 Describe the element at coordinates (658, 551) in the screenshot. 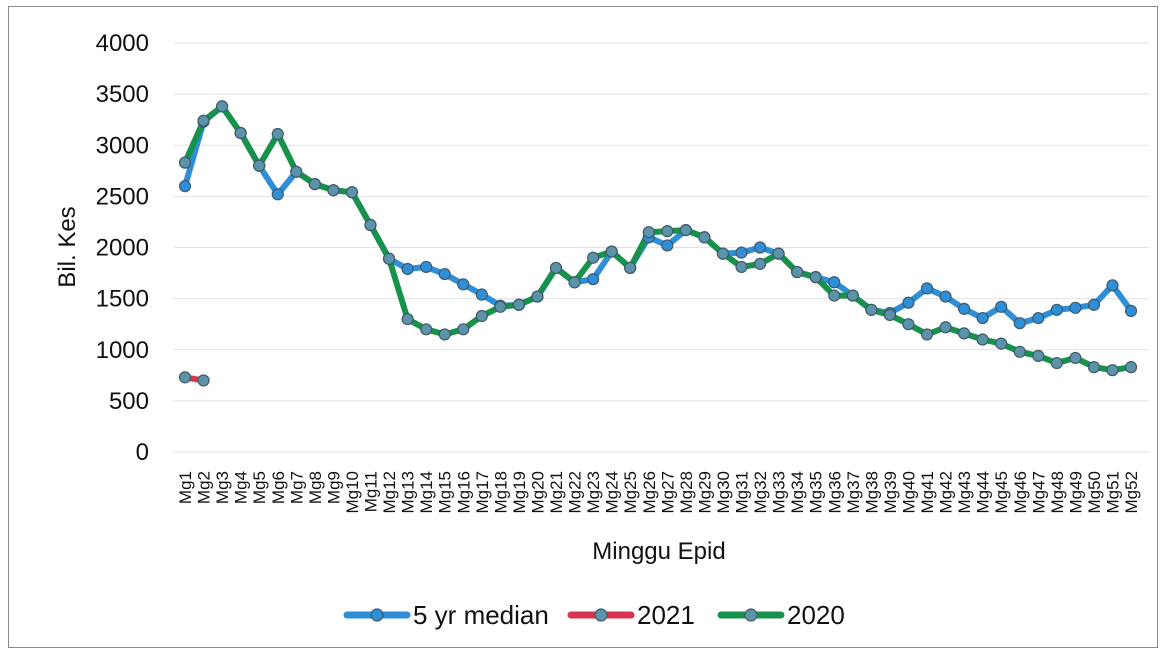

I see `x-axis-title: Minggu Epid` at that location.